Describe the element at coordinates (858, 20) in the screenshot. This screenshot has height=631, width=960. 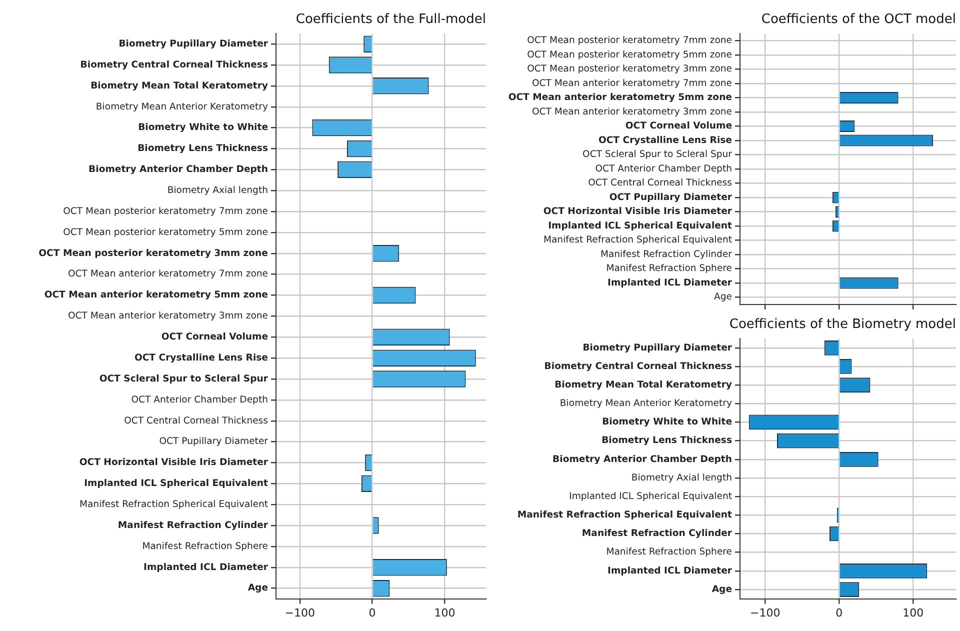
I see `chart-title: Coefficients of the OCT model` at that location.